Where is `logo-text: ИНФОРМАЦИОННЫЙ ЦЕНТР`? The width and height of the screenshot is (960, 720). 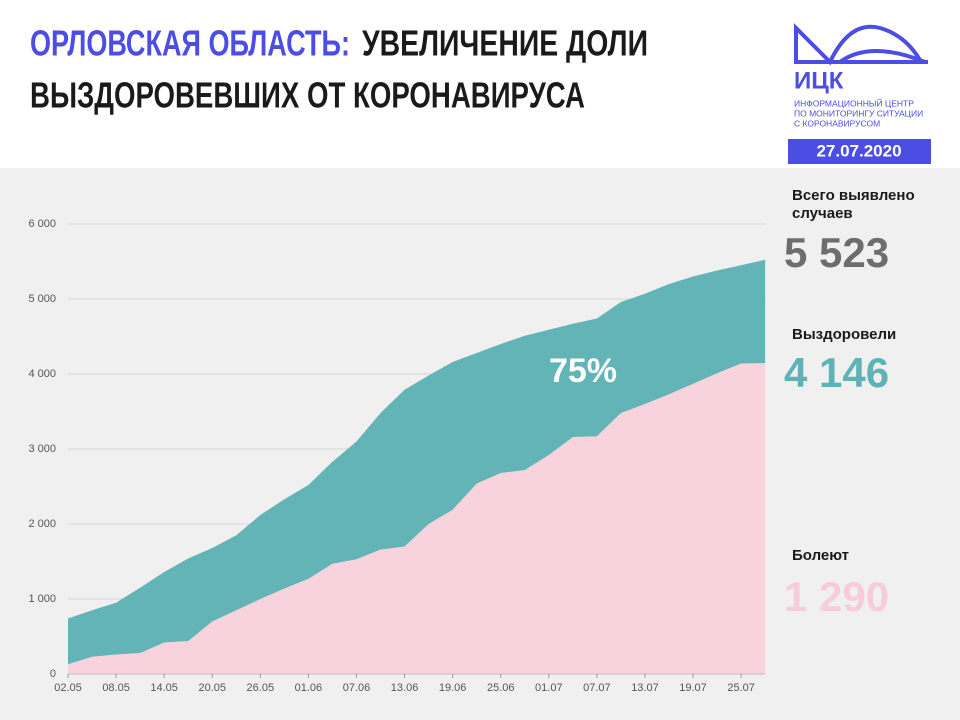 logo-text: ИНФОРМАЦИОННЫЙ ЦЕНТР is located at coordinates (854, 102).